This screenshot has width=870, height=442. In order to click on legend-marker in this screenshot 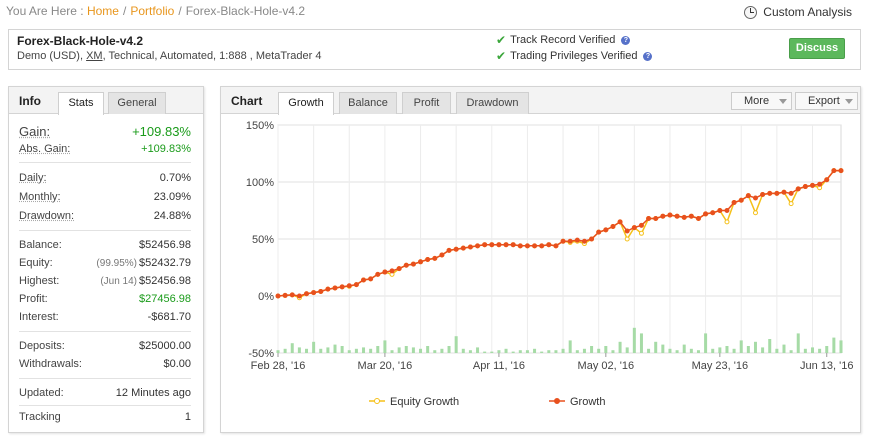, I will do `click(377, 401)`.